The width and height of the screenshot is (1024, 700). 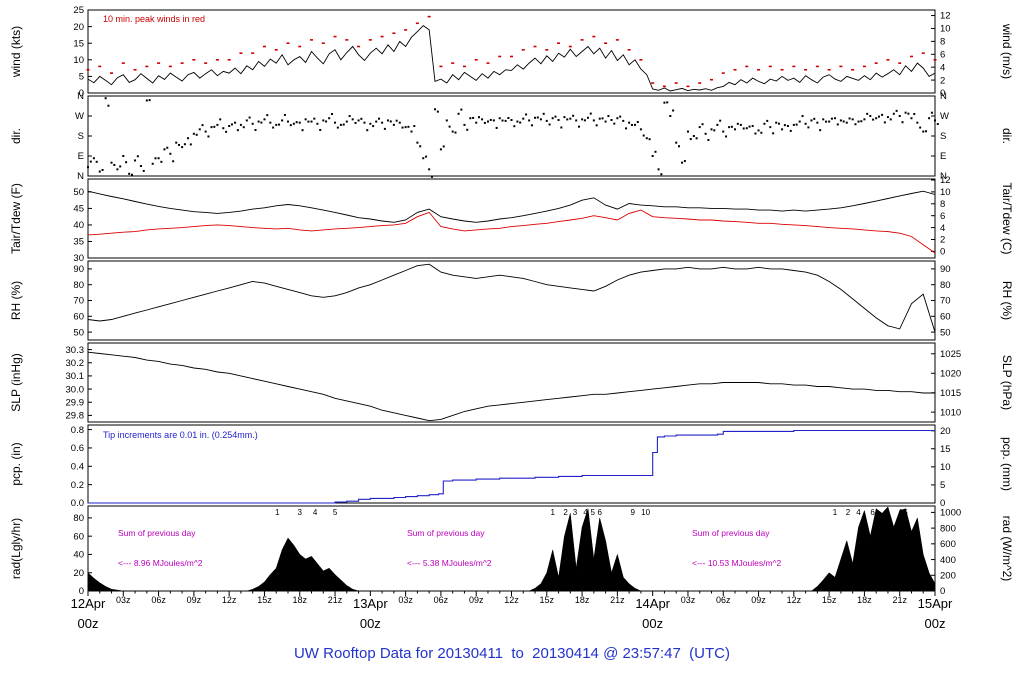 I want to click on svg-text: 35, so click(x=78, y=242).